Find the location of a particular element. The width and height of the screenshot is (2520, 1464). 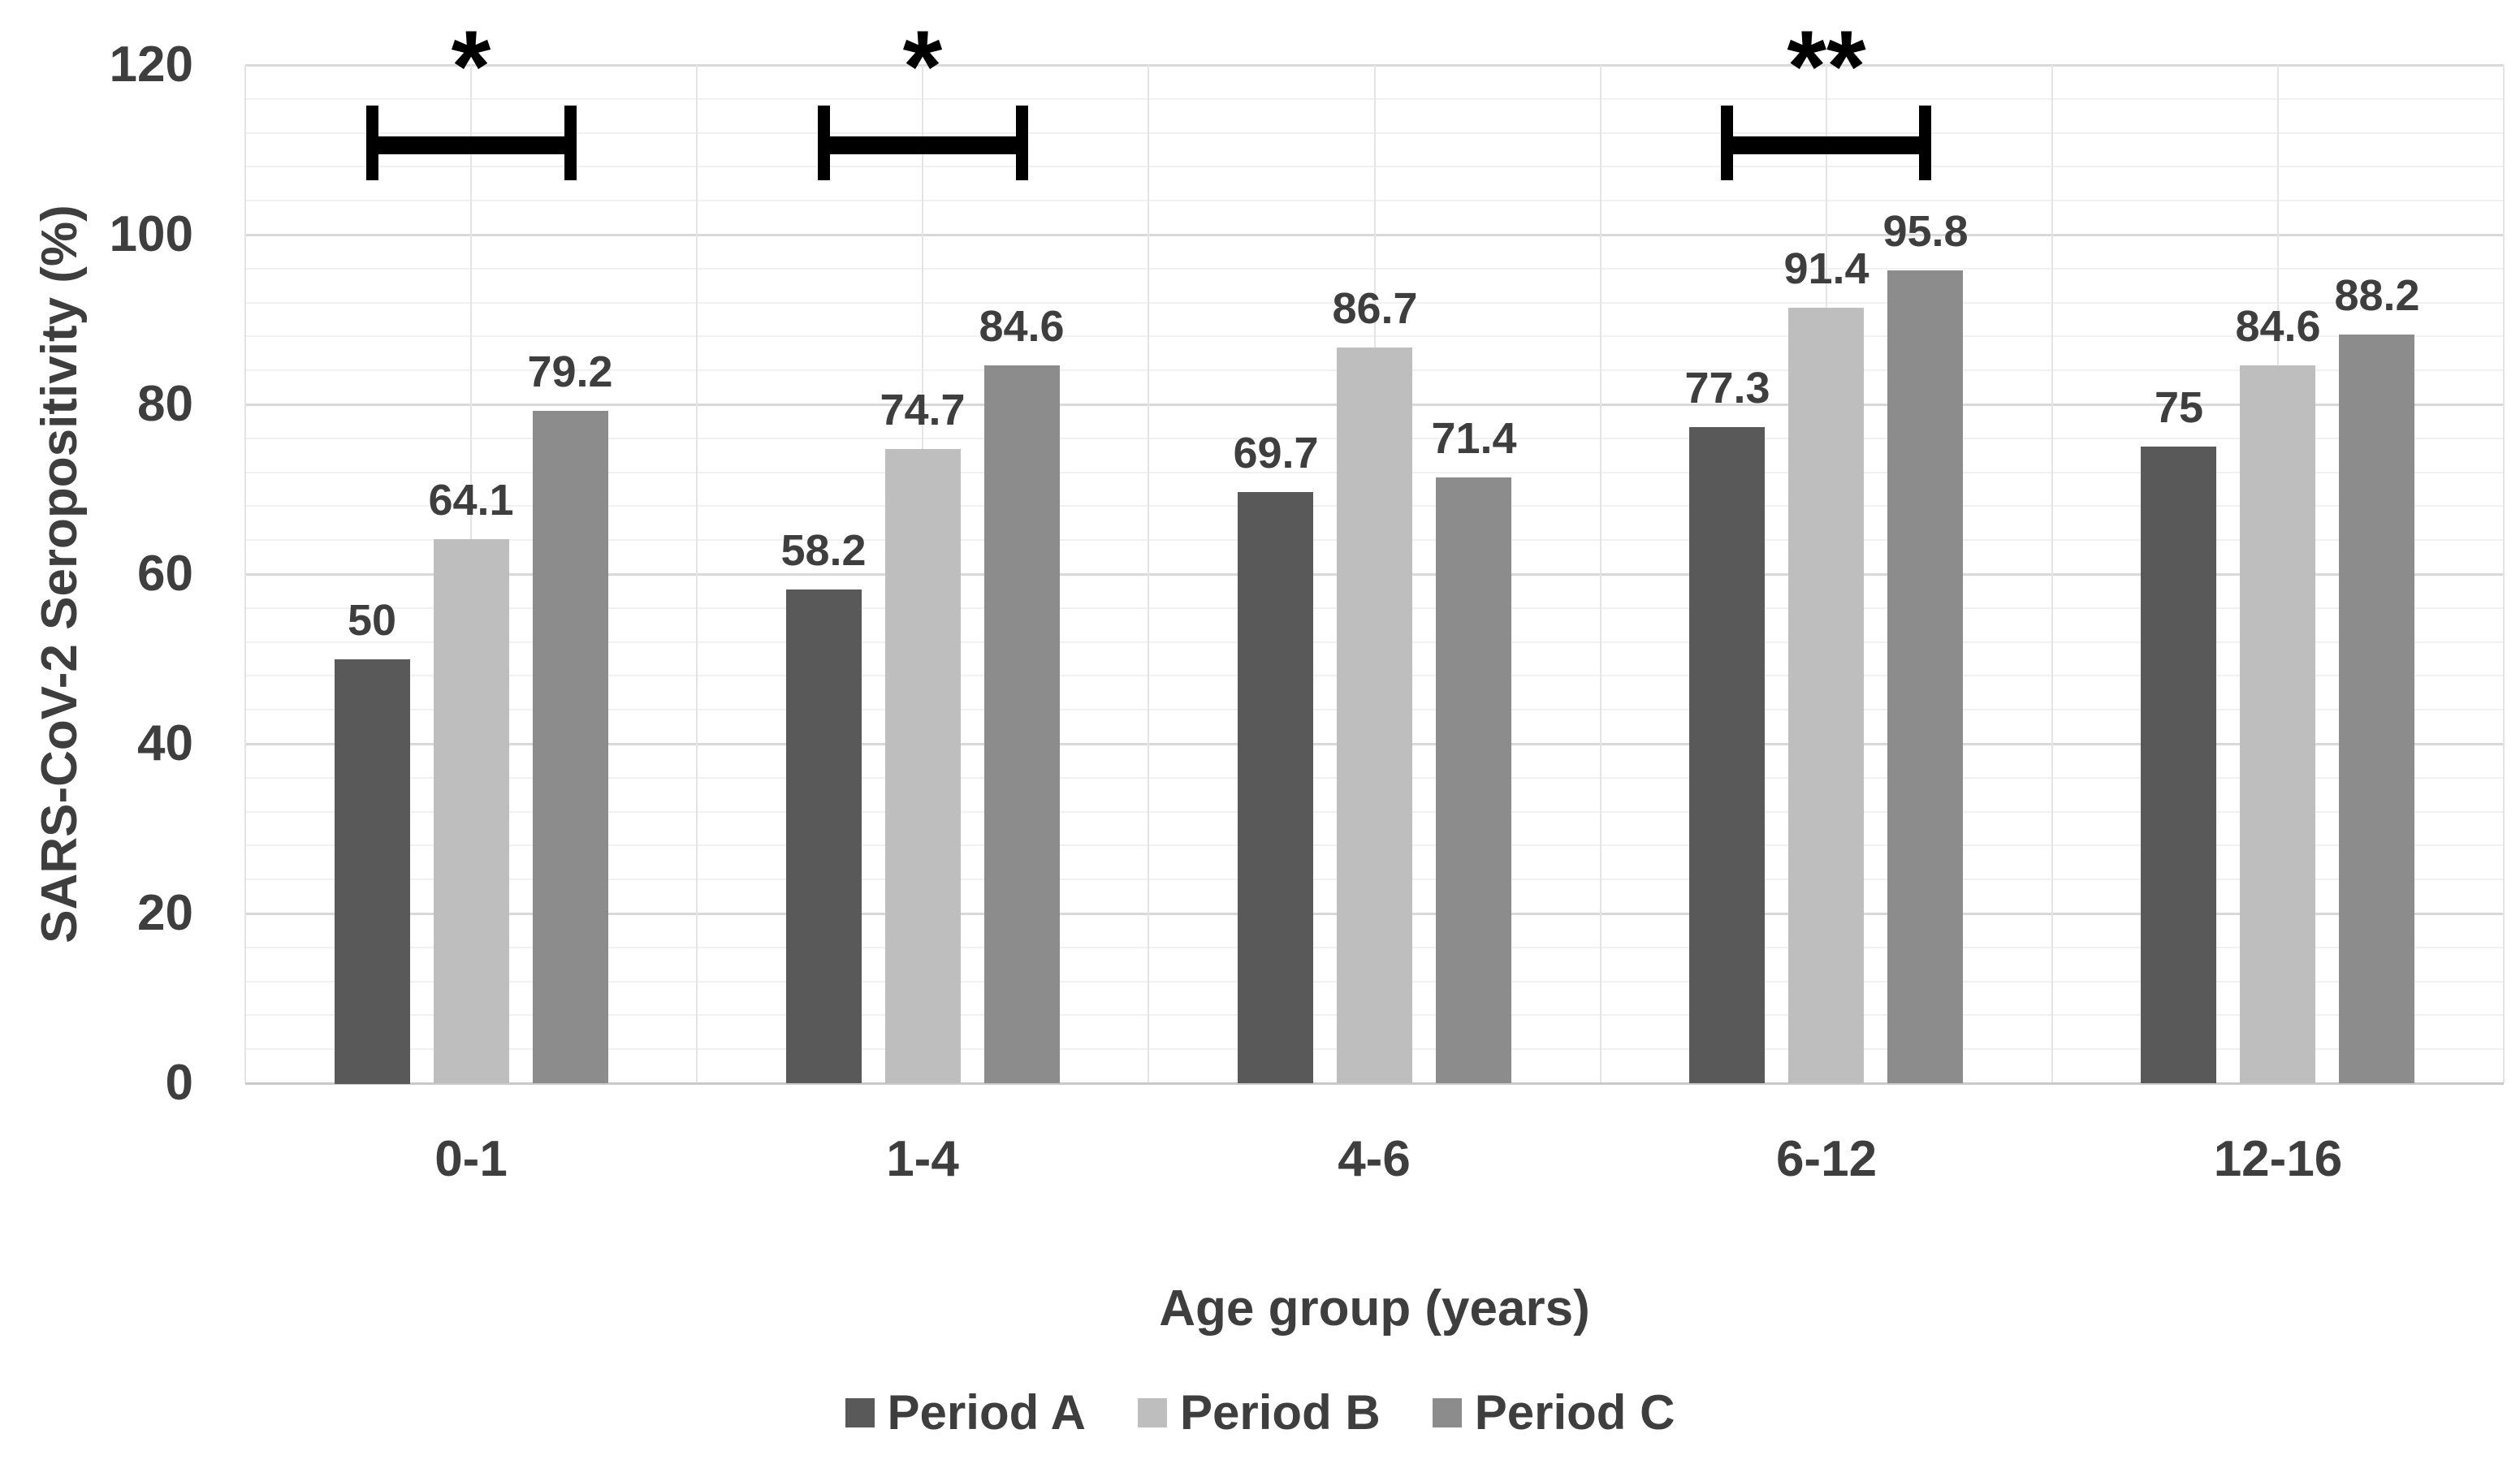

x-axis-title: Age group (years) is located at coordinates (1374, 1308).